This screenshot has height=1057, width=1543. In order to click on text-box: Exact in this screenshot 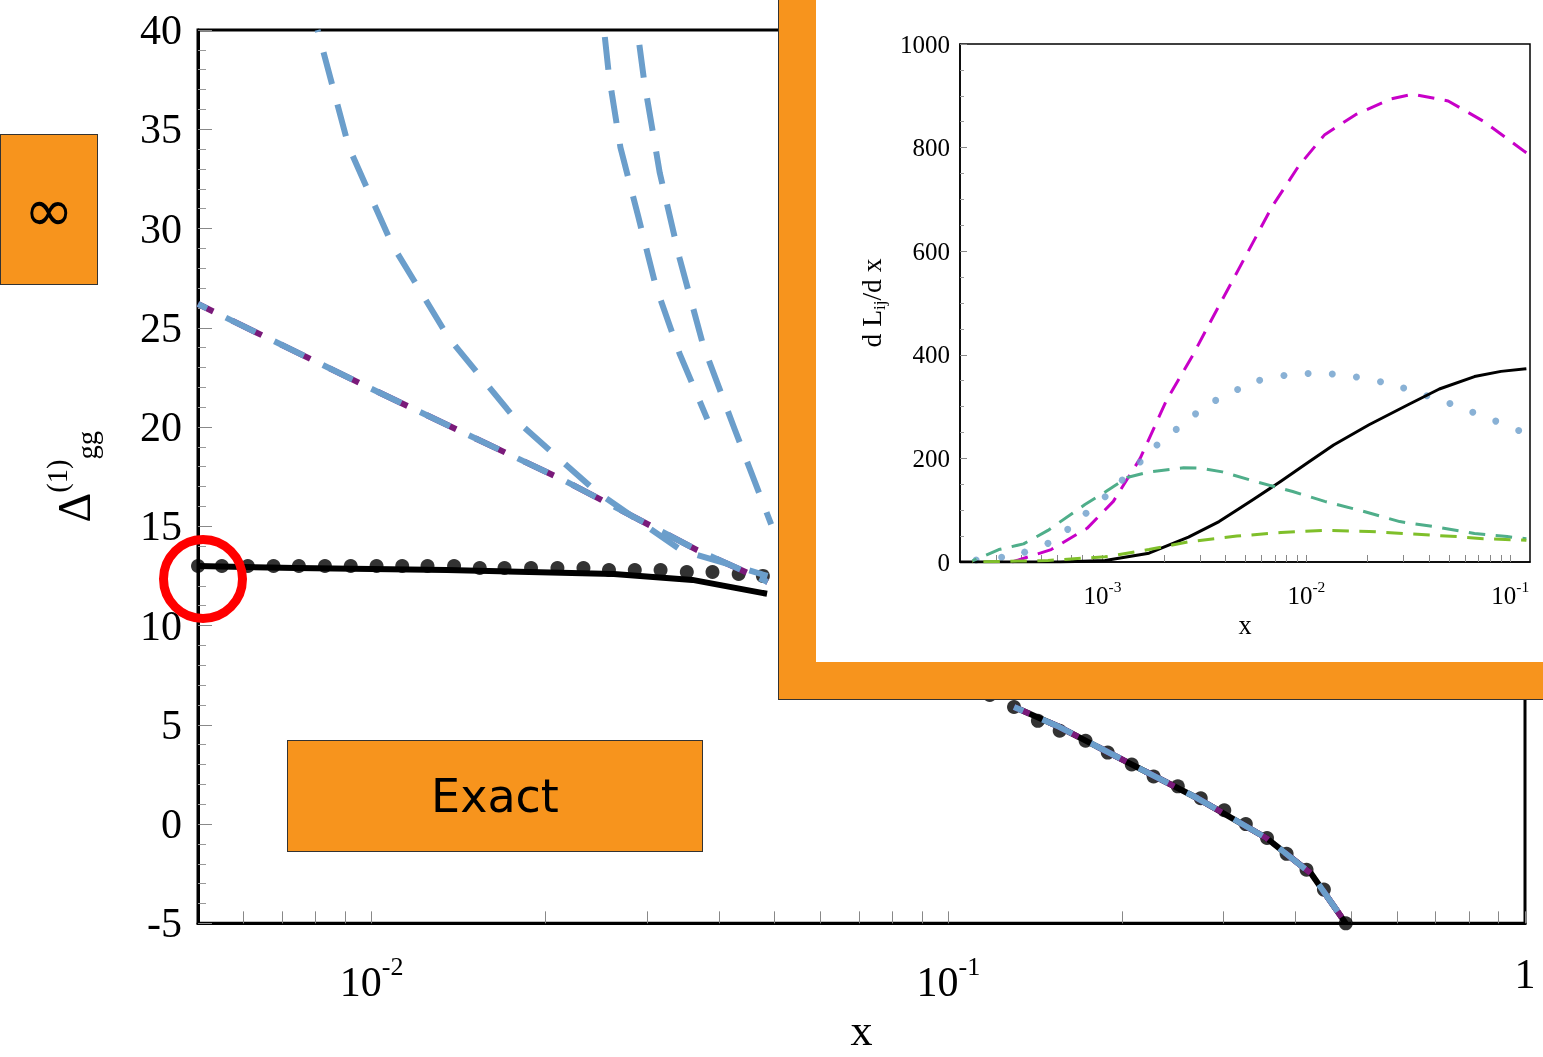, I will do `click(495, 796)`.